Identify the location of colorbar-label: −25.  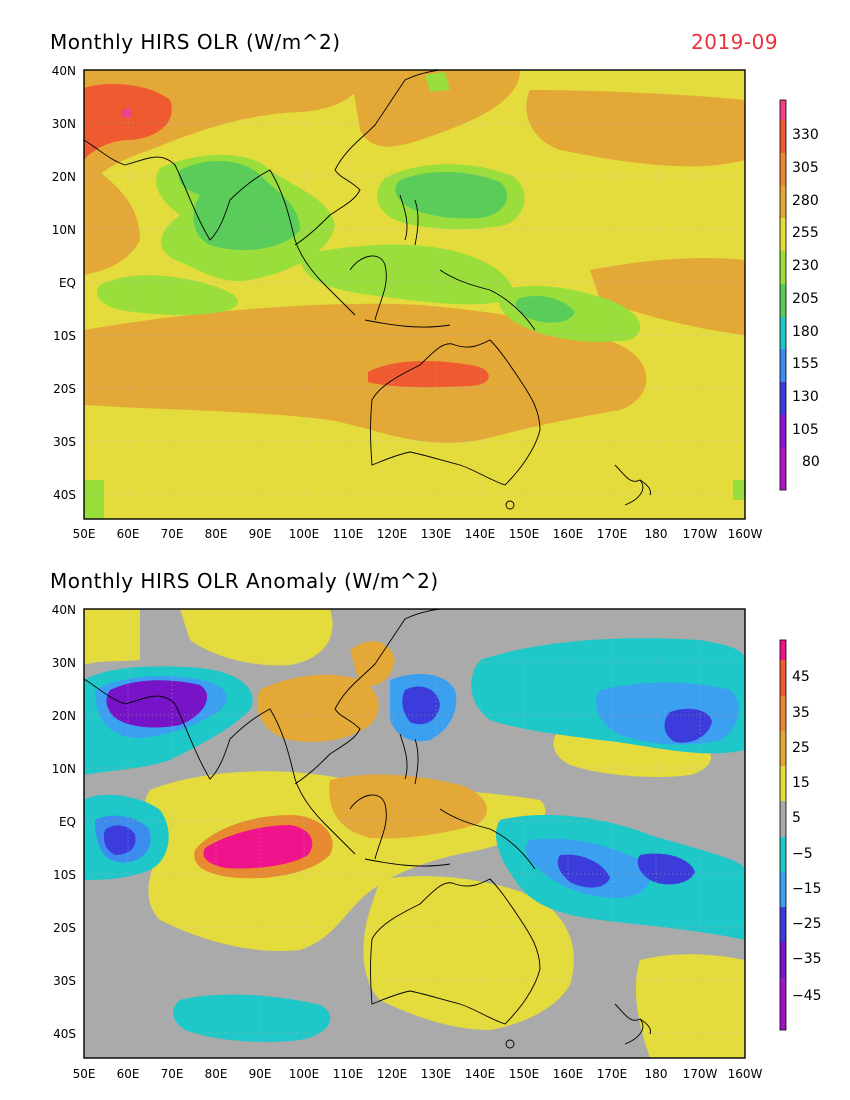
(807, 924).